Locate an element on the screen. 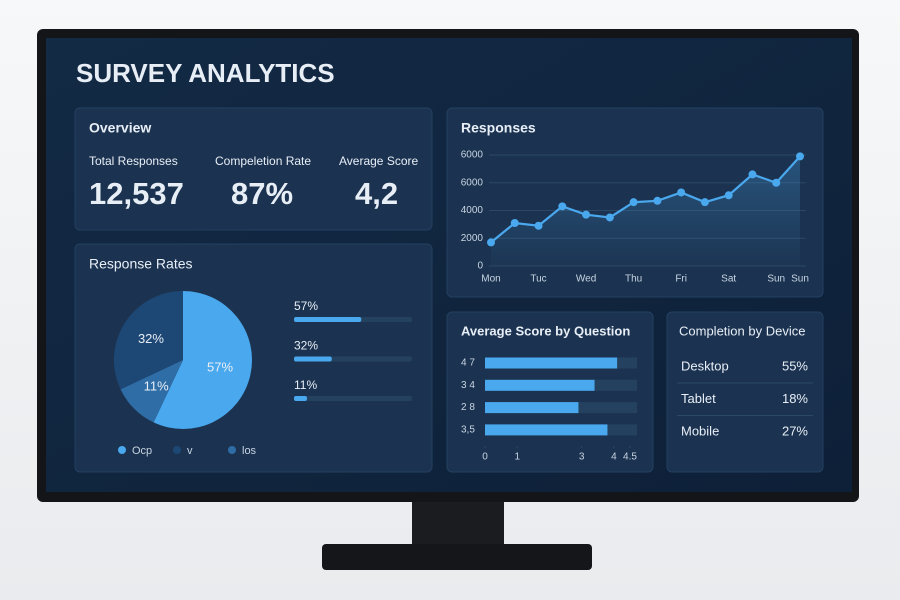  x-tick-label: 0 is located at coordinates (485, 457).